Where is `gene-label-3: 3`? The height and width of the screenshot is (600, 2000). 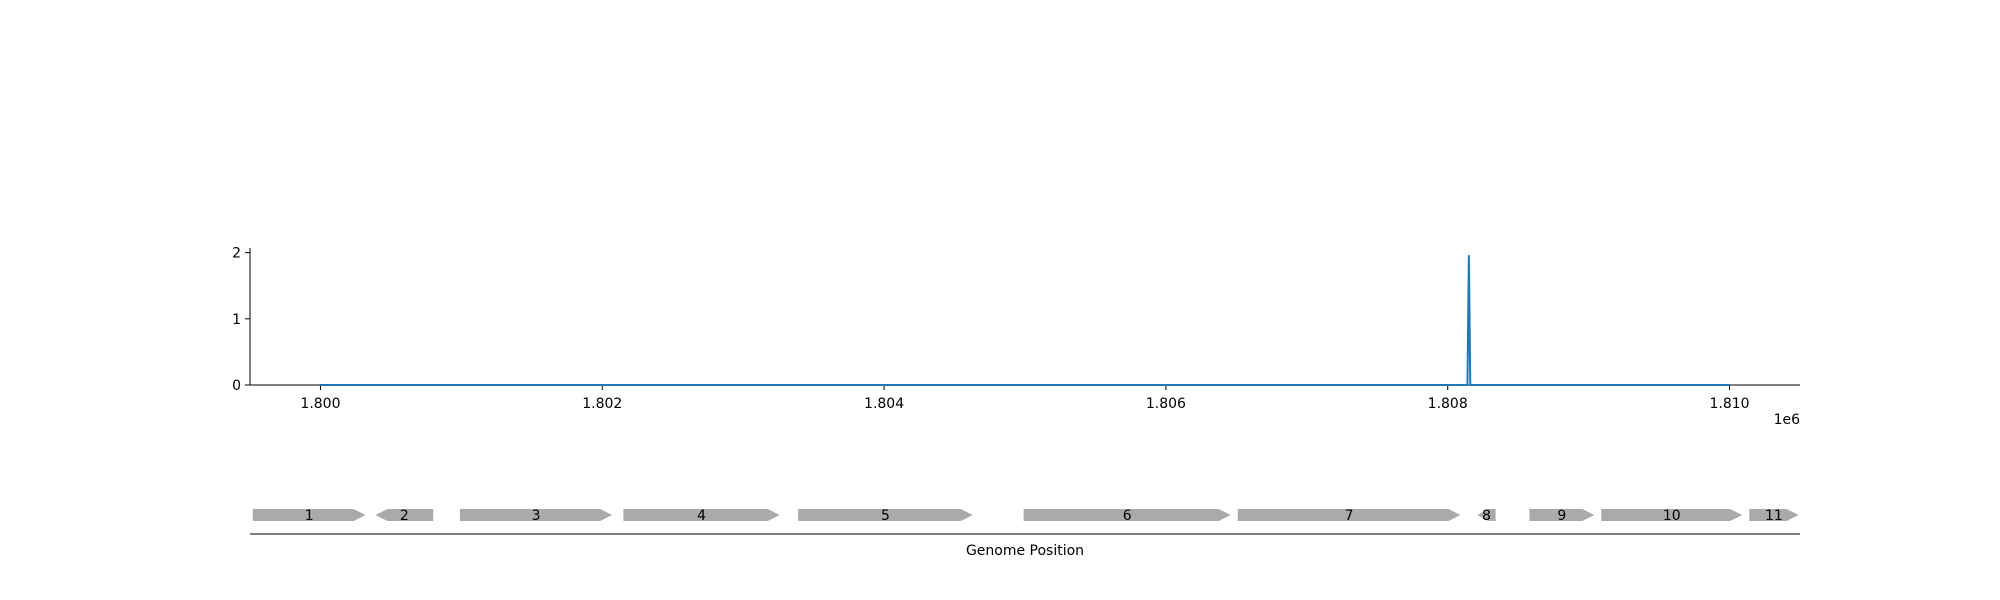 gene-label-3: 3 is located at coordinates (536, 516).